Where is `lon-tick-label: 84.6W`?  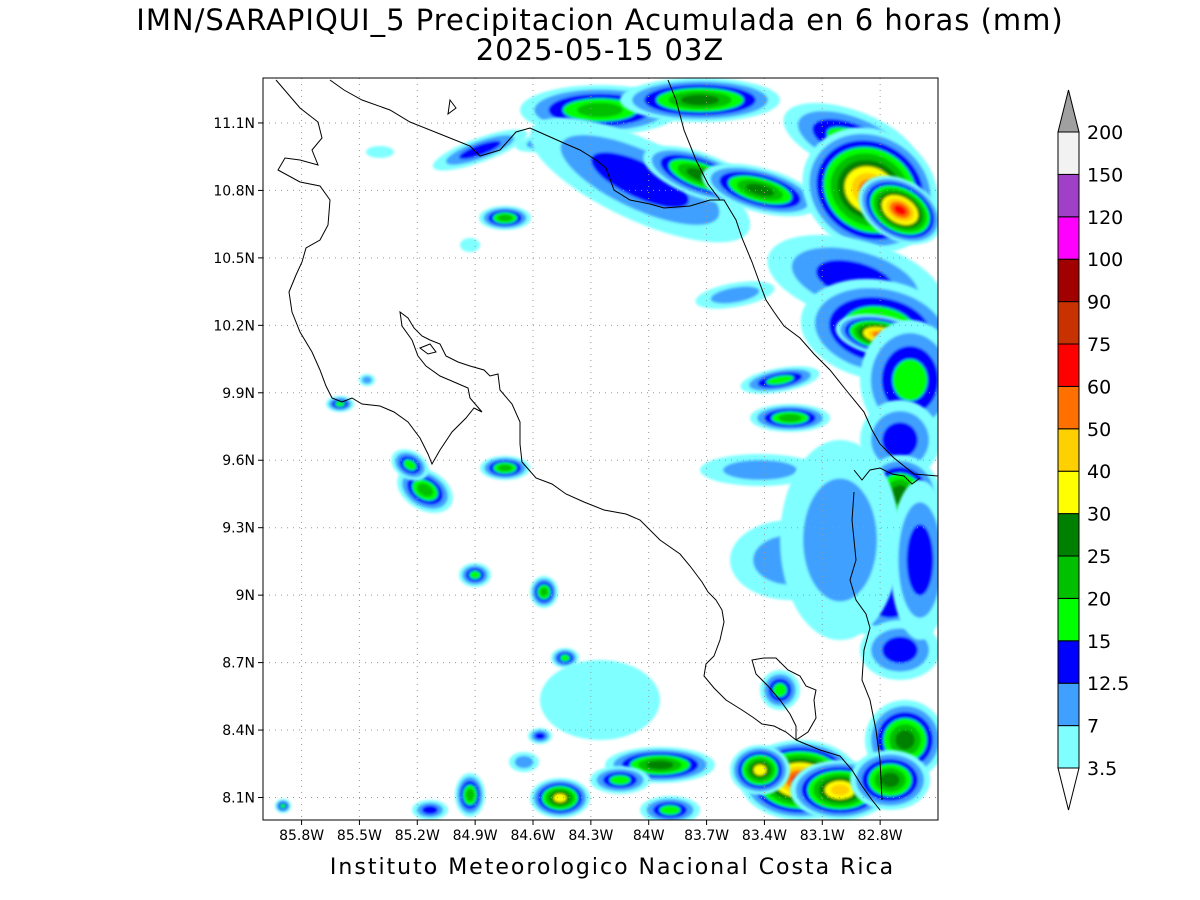 lon-tick-label: 84.6W is located at coordinates (532, 836).